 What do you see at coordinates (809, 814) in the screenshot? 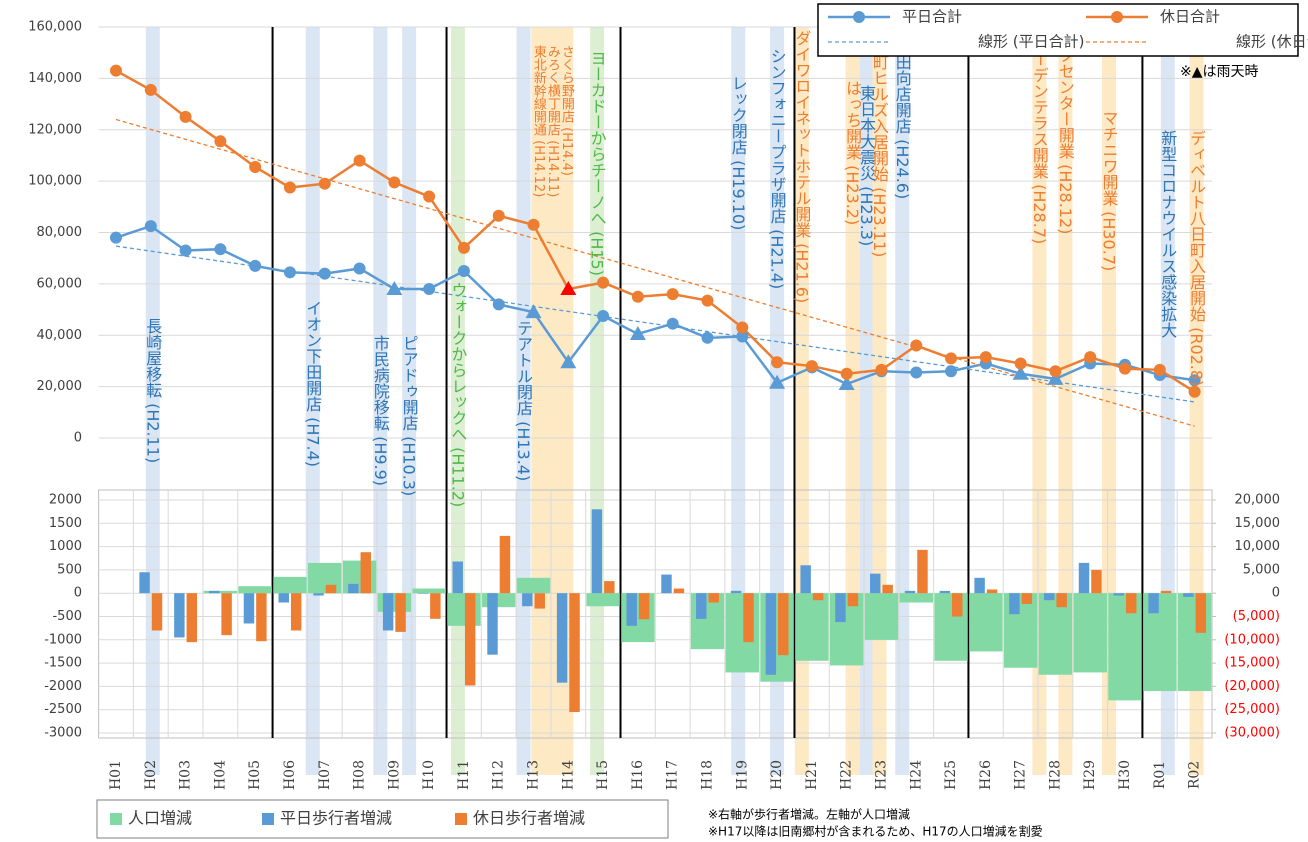
I see `note: ※右軸が歩行者増減。左軸が人口増減` at bounding box center [809, 814].